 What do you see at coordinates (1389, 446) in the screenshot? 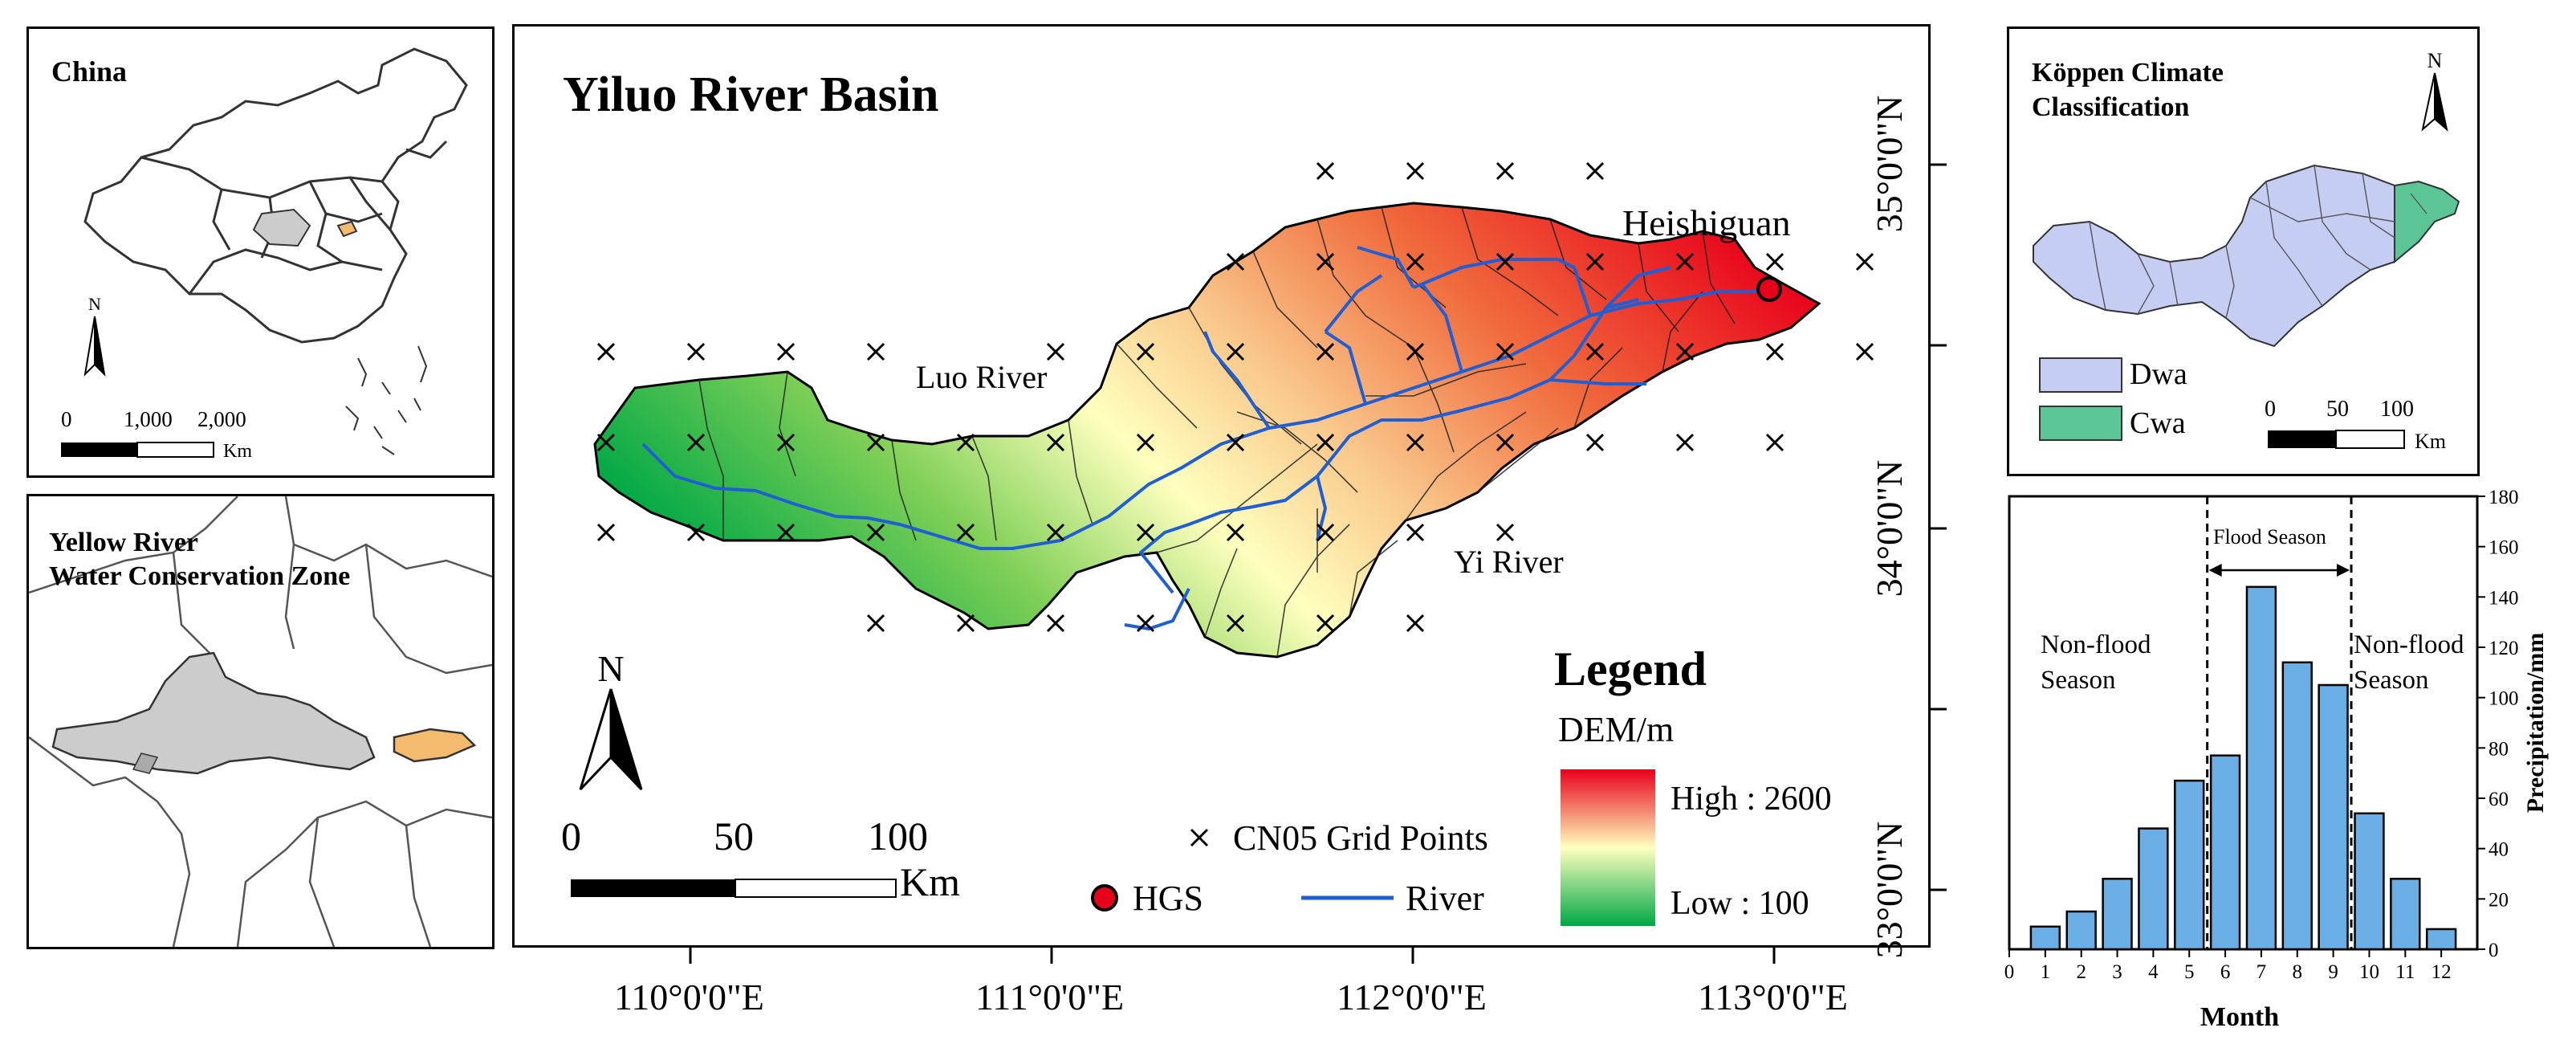
I see `yi-river-line` at bounding box center [1389, 446].